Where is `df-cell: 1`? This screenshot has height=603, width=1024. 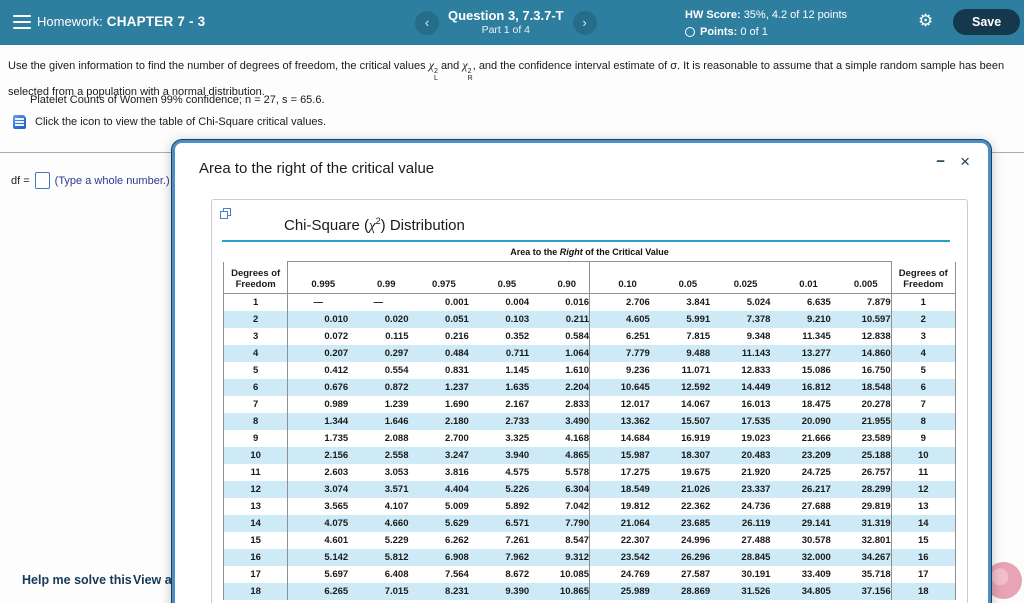
df-cell: 1 is located at coordinates (256, 302).